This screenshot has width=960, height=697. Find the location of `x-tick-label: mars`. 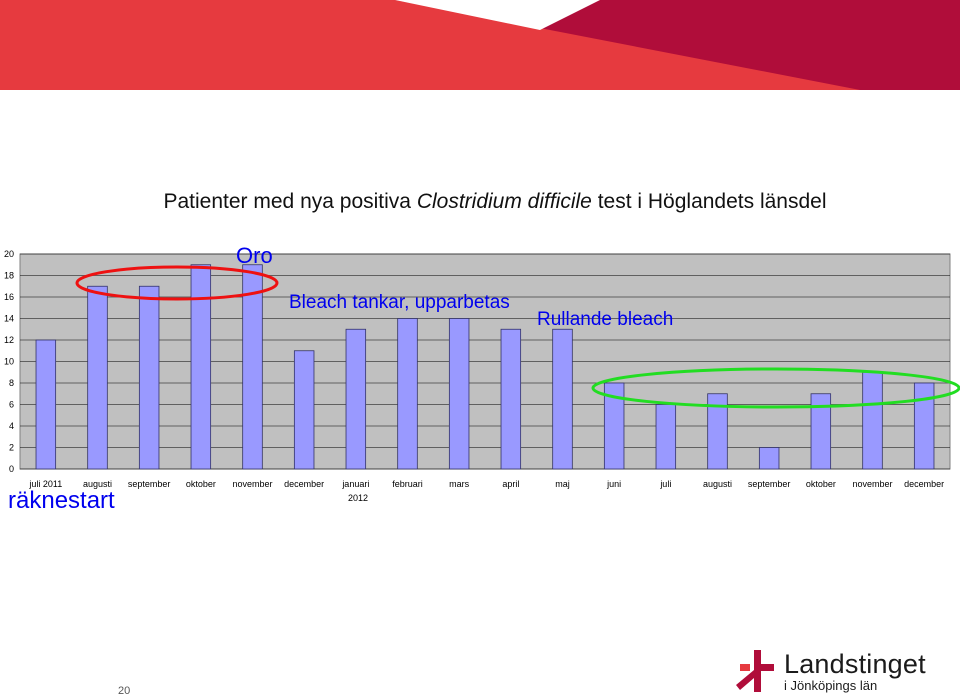

x-tick-label: mars is located at coordinates (459, 484).